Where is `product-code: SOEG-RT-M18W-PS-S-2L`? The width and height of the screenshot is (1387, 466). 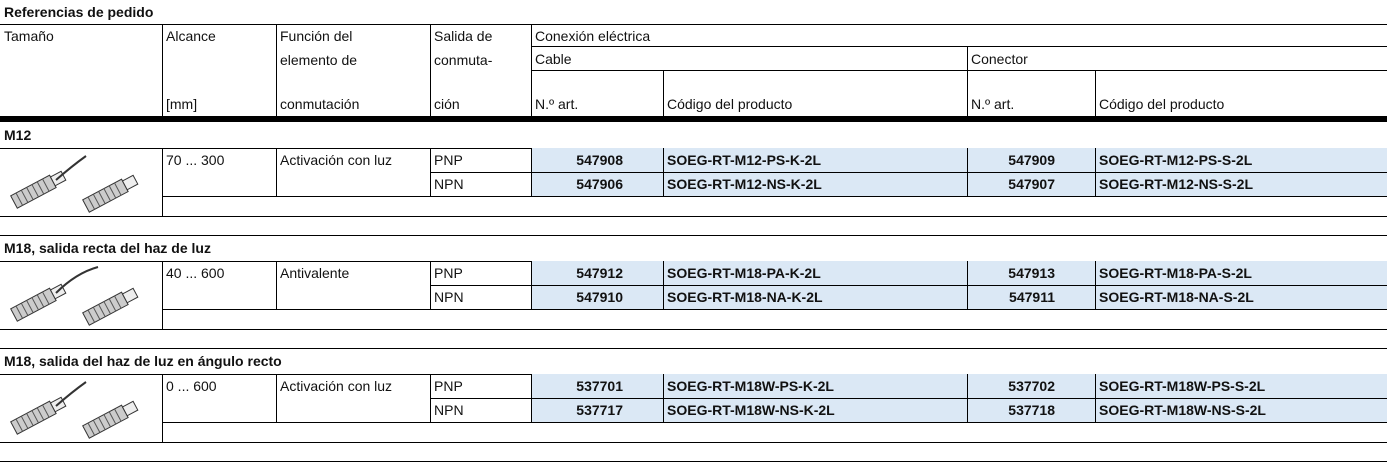 product-code: SOEG-RT-M18W-PS-S-2L is located at coordinates (1182, 386).